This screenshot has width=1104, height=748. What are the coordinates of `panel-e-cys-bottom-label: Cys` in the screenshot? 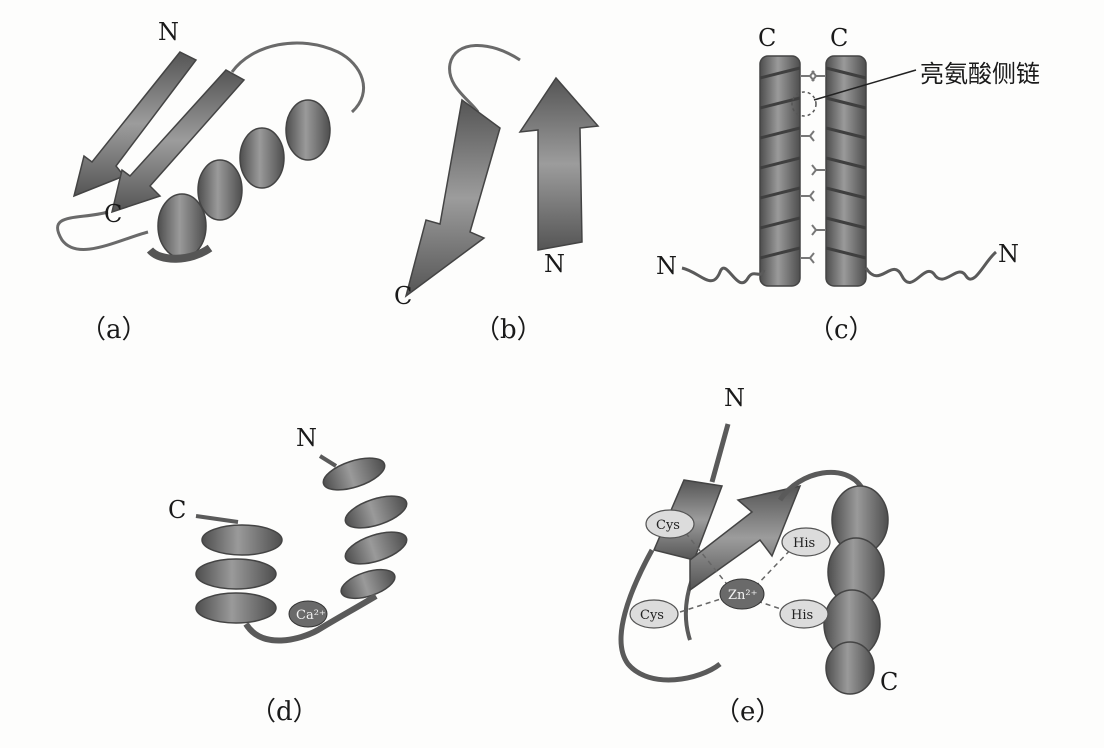 It's located at (652, 615).